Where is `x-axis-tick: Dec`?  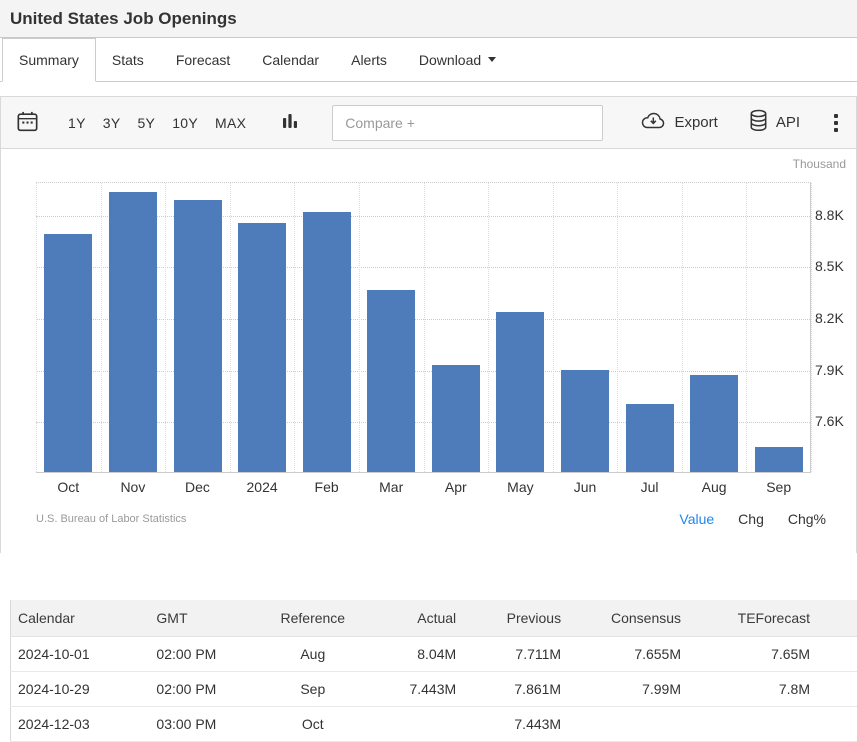
x-axis-tick: Dec is located at coordinates (197, 487).